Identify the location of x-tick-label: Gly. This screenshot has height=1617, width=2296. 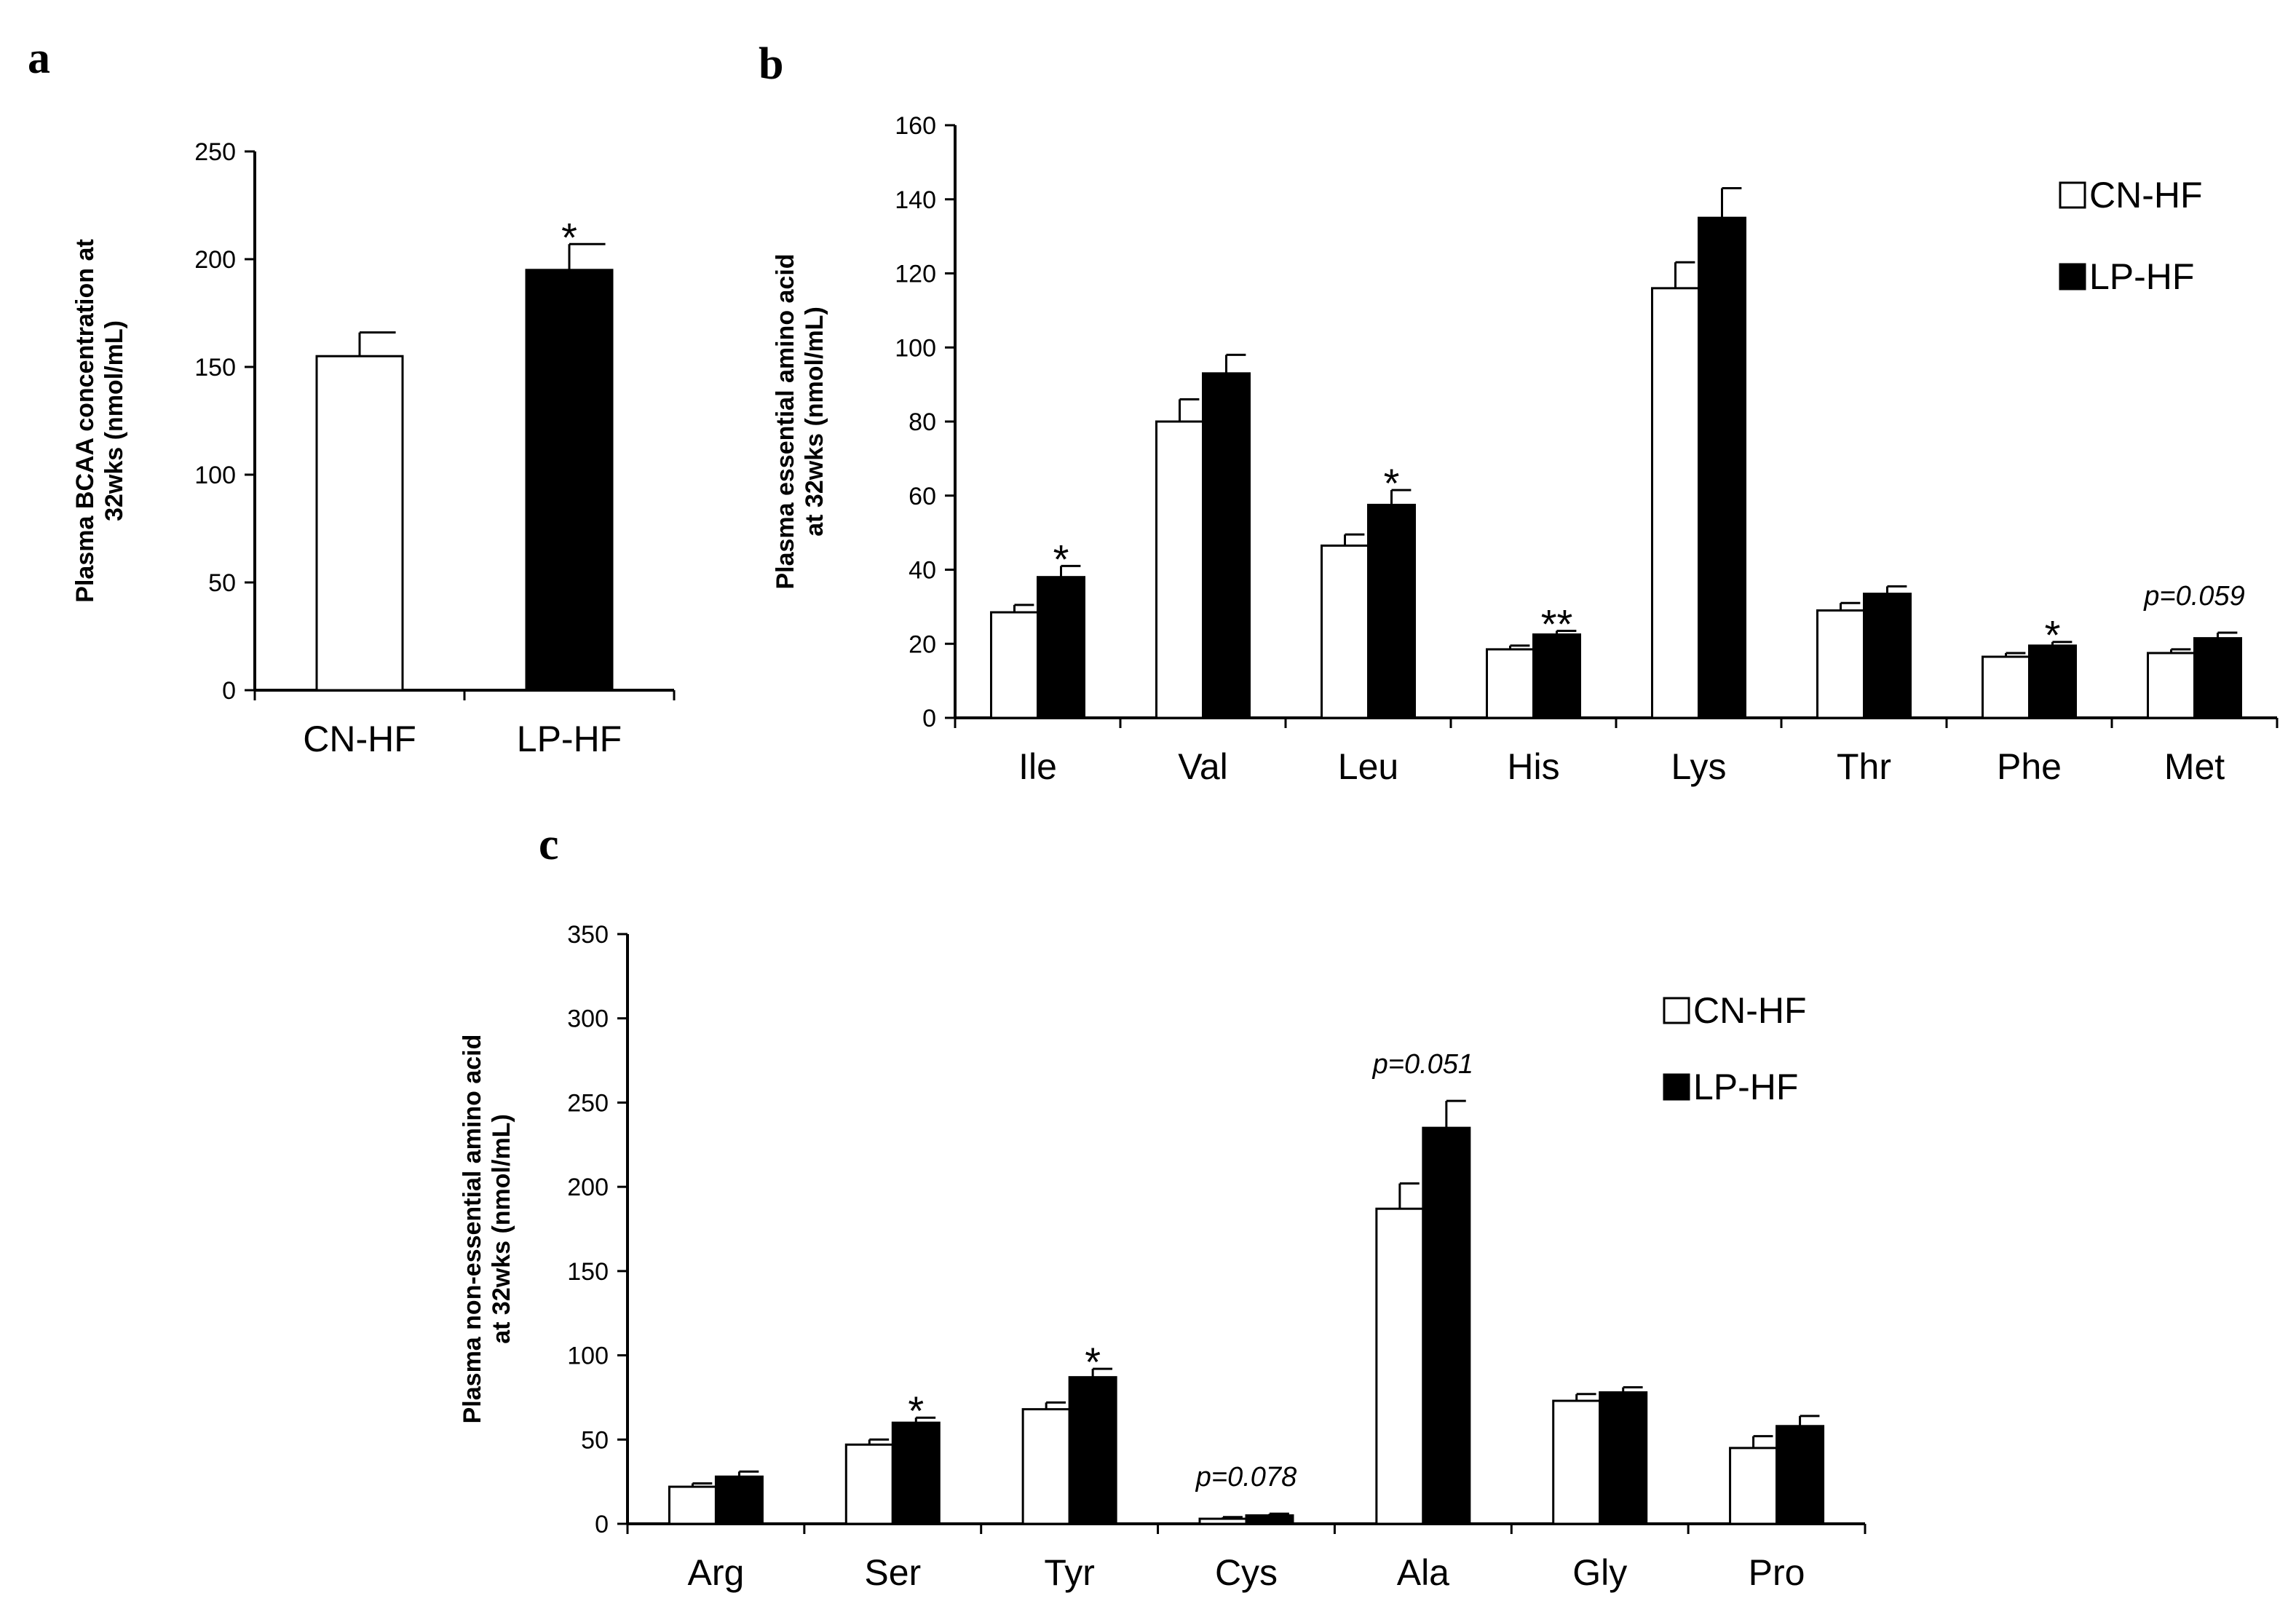
(1599, 1572).